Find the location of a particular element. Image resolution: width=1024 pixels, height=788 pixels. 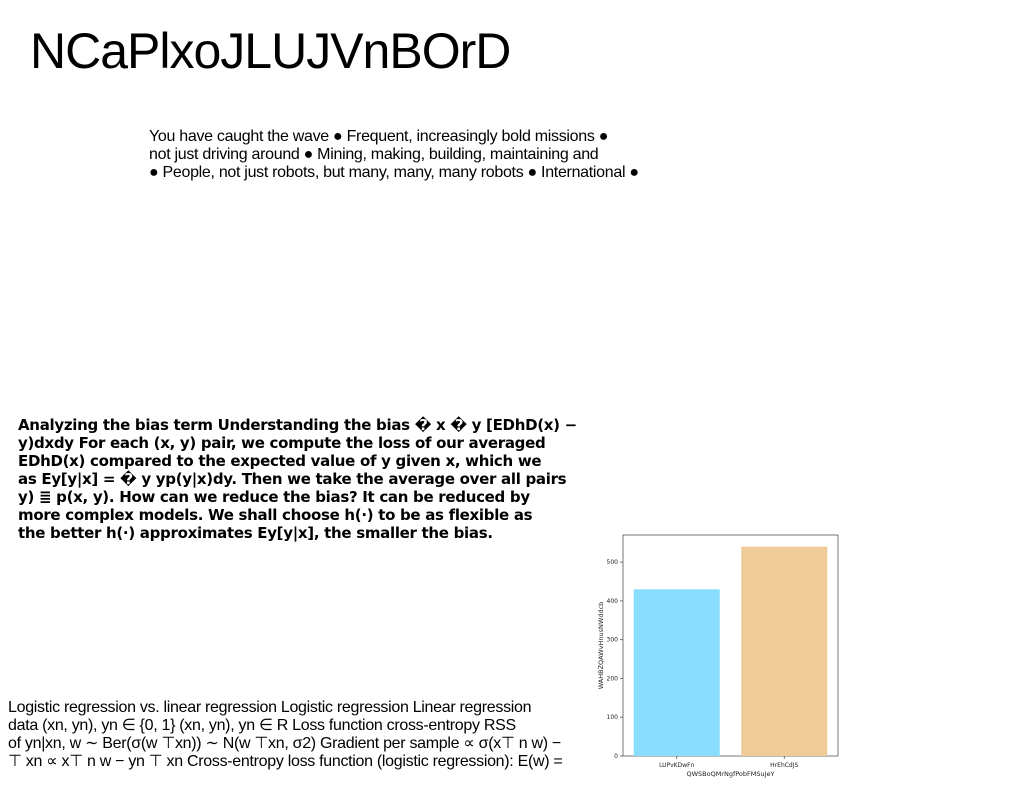

y-tick-label: 200 is located at coordinates (613, 678).